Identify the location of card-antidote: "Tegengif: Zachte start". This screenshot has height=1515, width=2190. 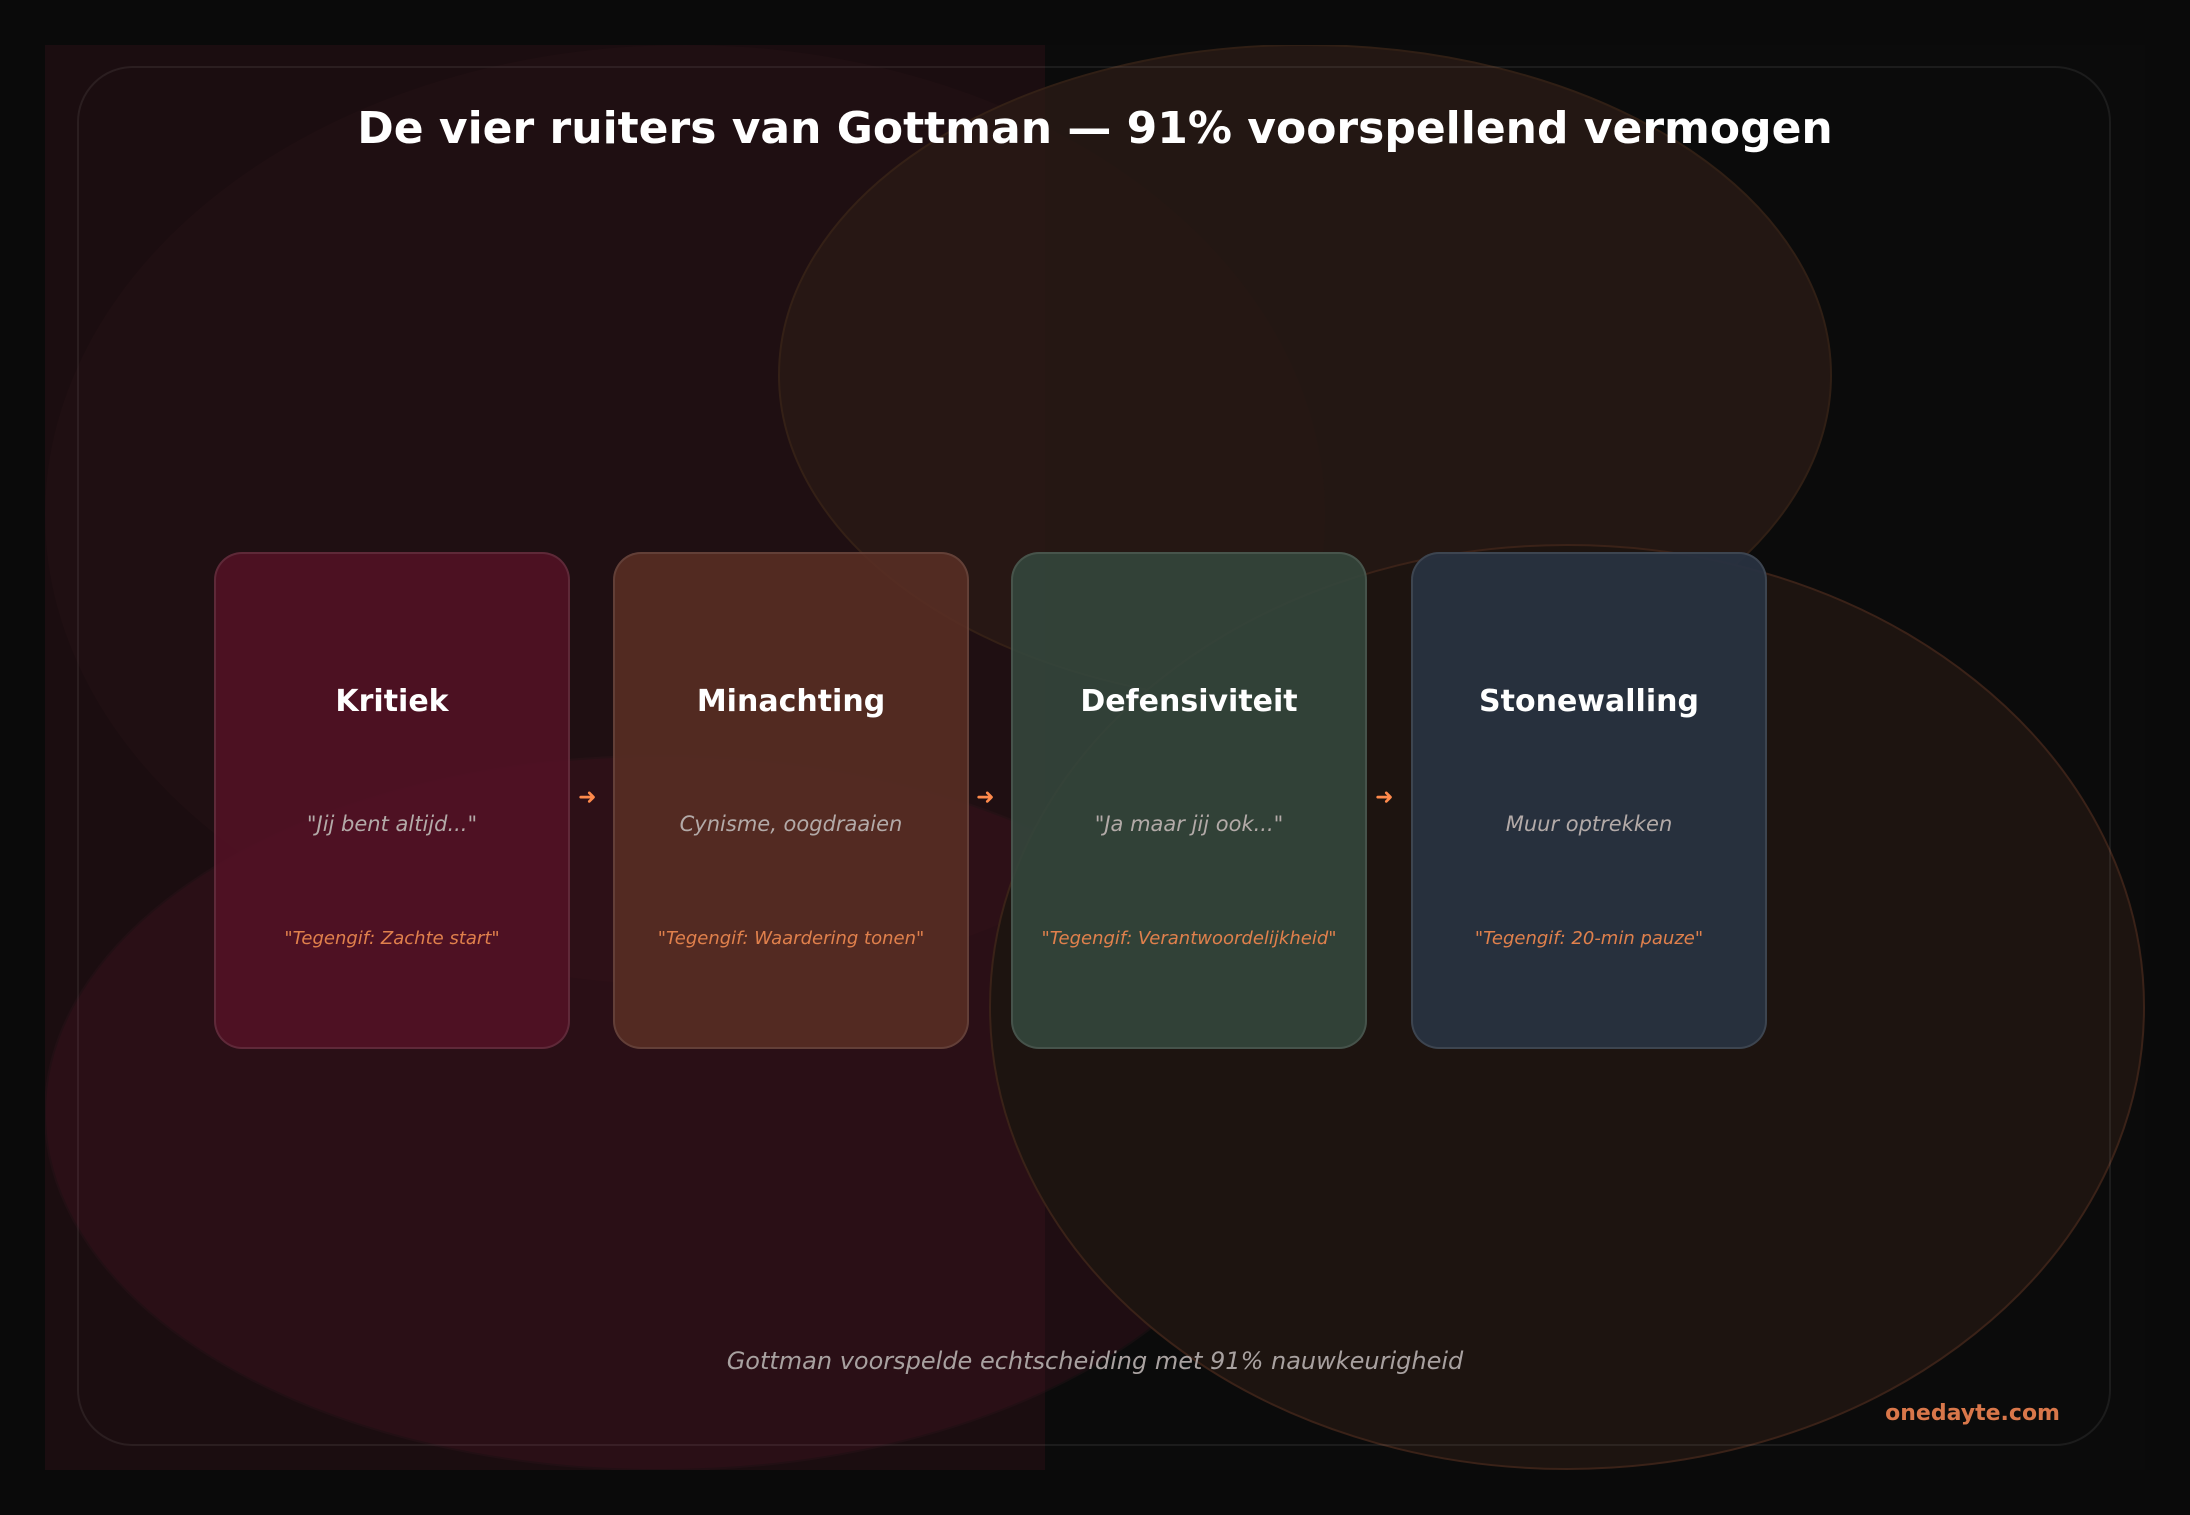
(392, 938).